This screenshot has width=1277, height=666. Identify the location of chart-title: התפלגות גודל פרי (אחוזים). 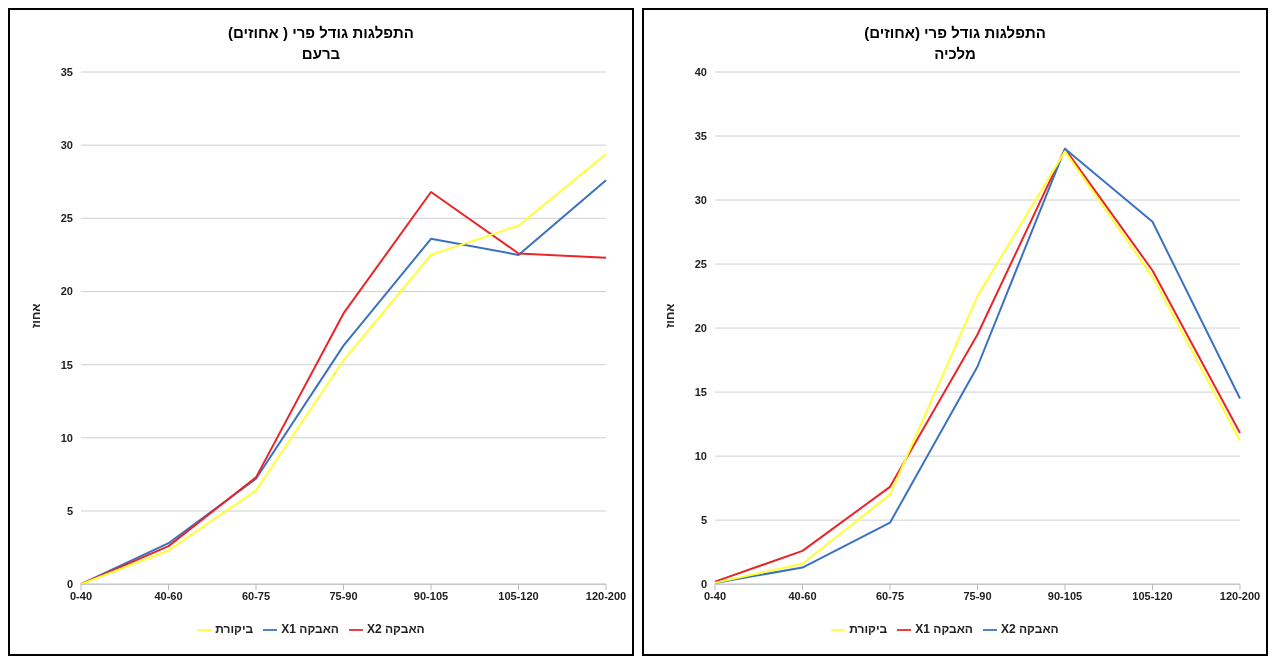
(955, 32).